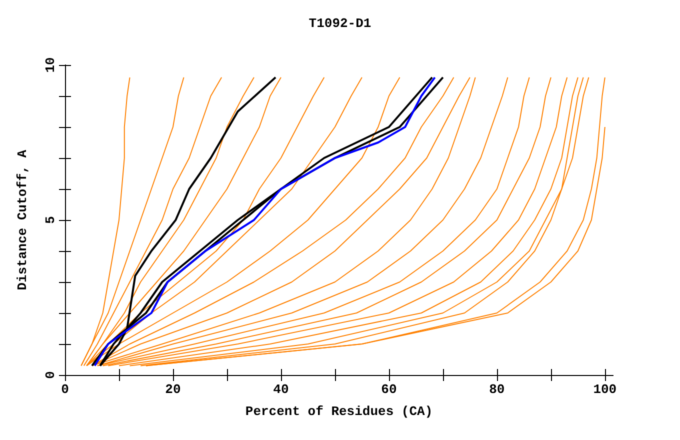  What do you see at coordinates (173, 389) in the screenshot?
I see `x-tick-label: 20` at bounding box center [173, 389].